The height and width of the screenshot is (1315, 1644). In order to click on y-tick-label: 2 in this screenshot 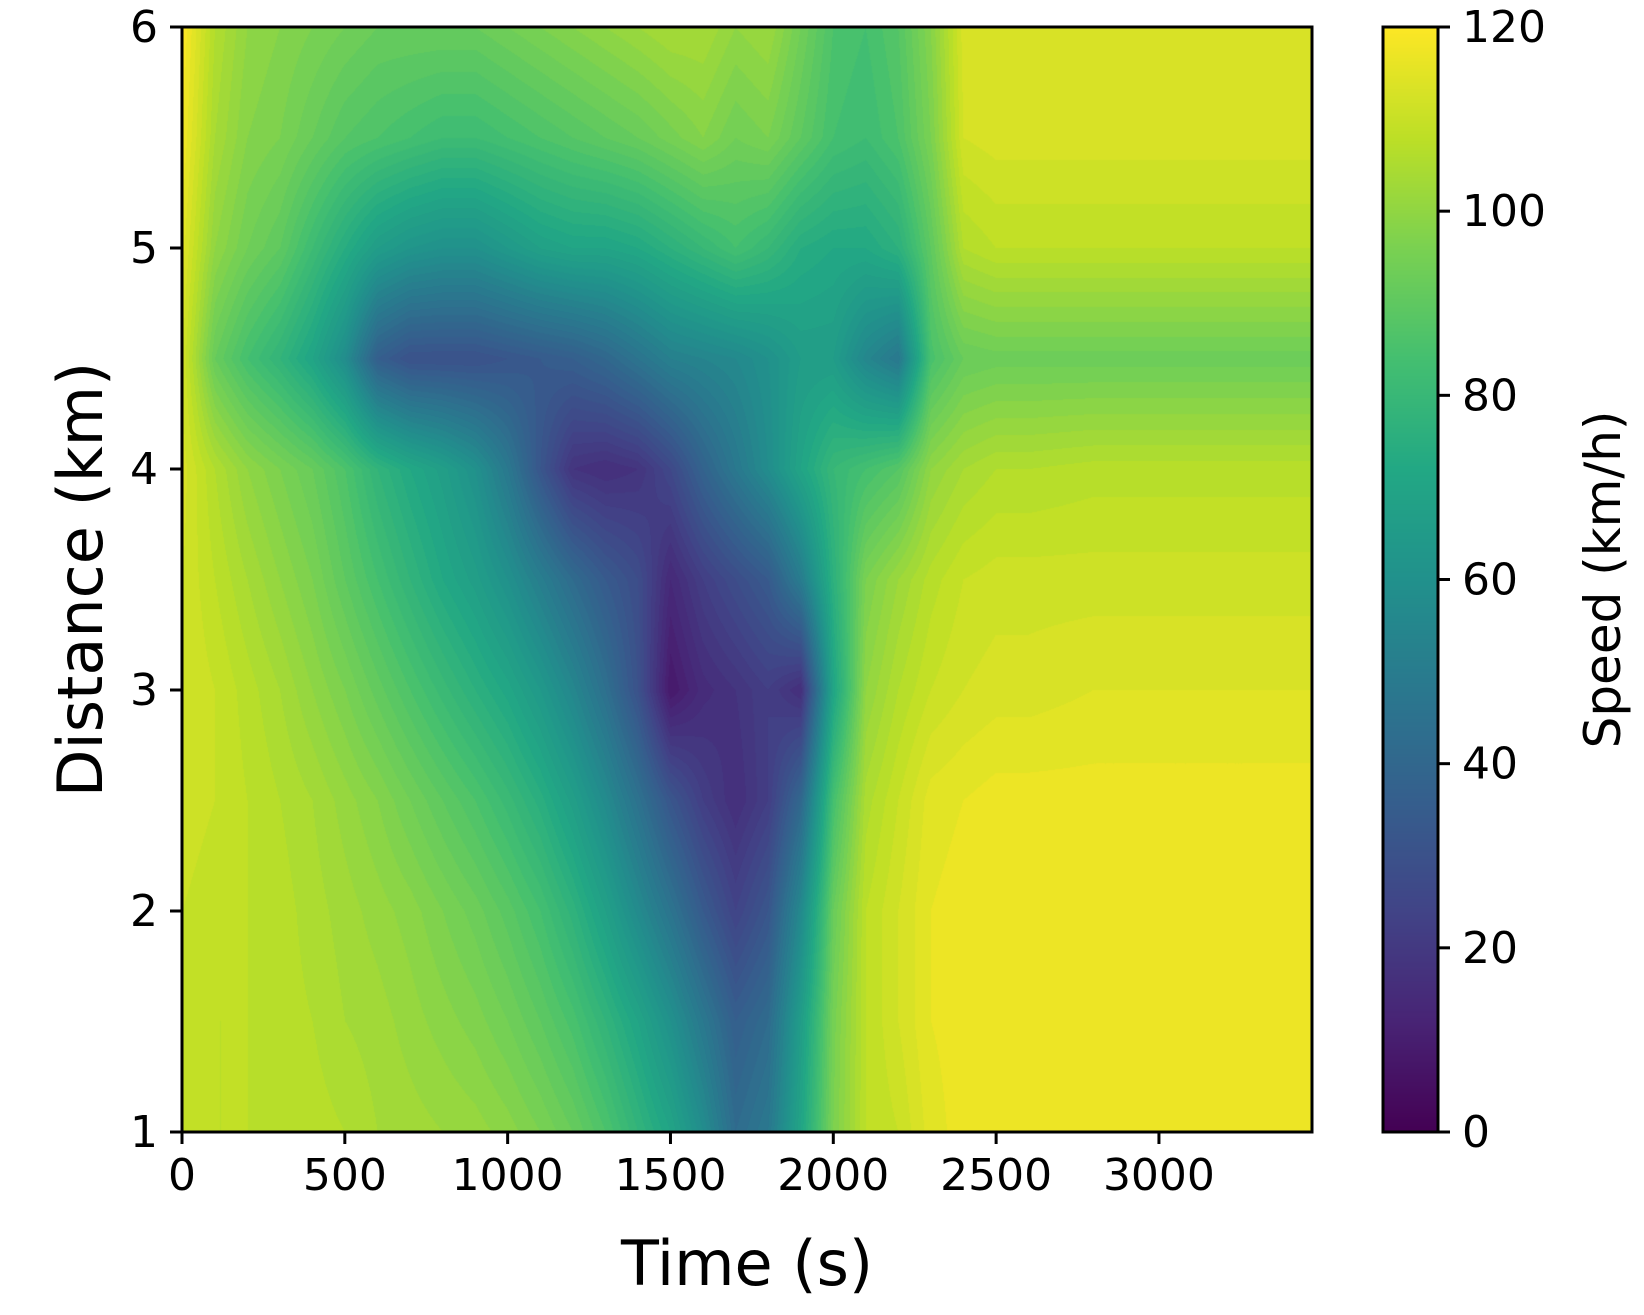, I will do `click(144, 911)`.